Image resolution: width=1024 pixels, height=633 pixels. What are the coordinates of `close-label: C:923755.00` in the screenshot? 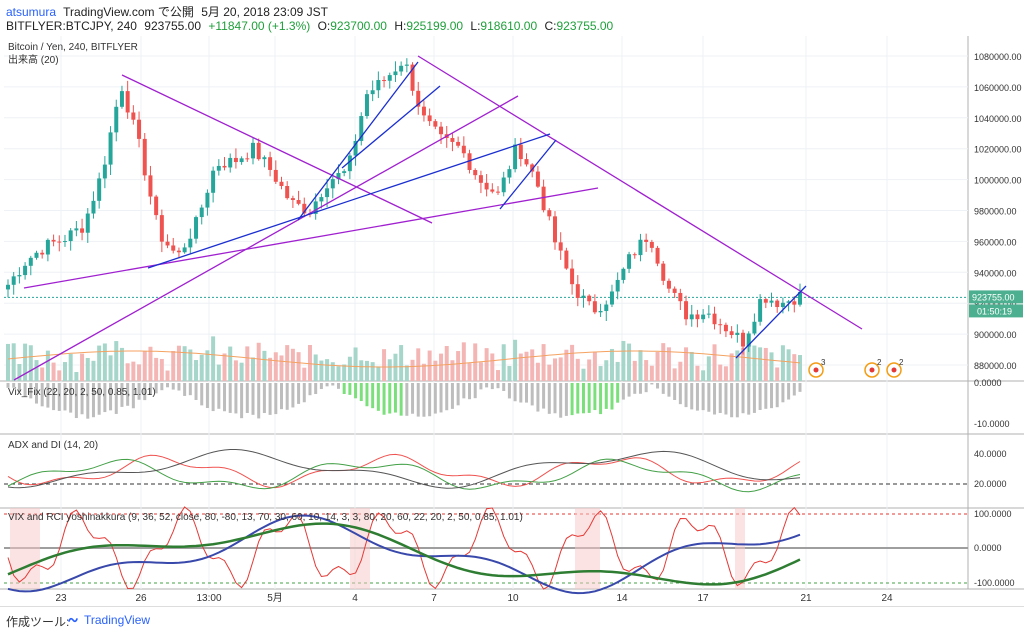 It's located at (579, 26).